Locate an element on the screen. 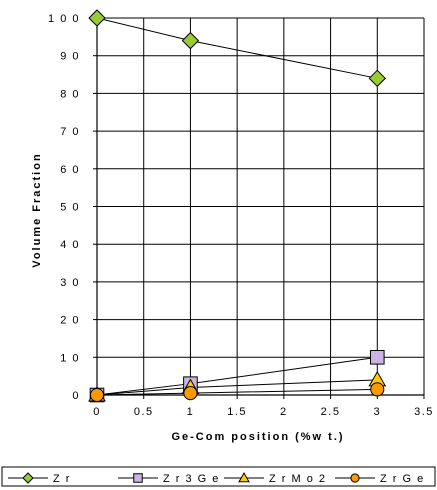 This screenshot has width=437, height=490. x-axis-title: Ge-Com position (%w t.) is located at coordinates (257, 437).